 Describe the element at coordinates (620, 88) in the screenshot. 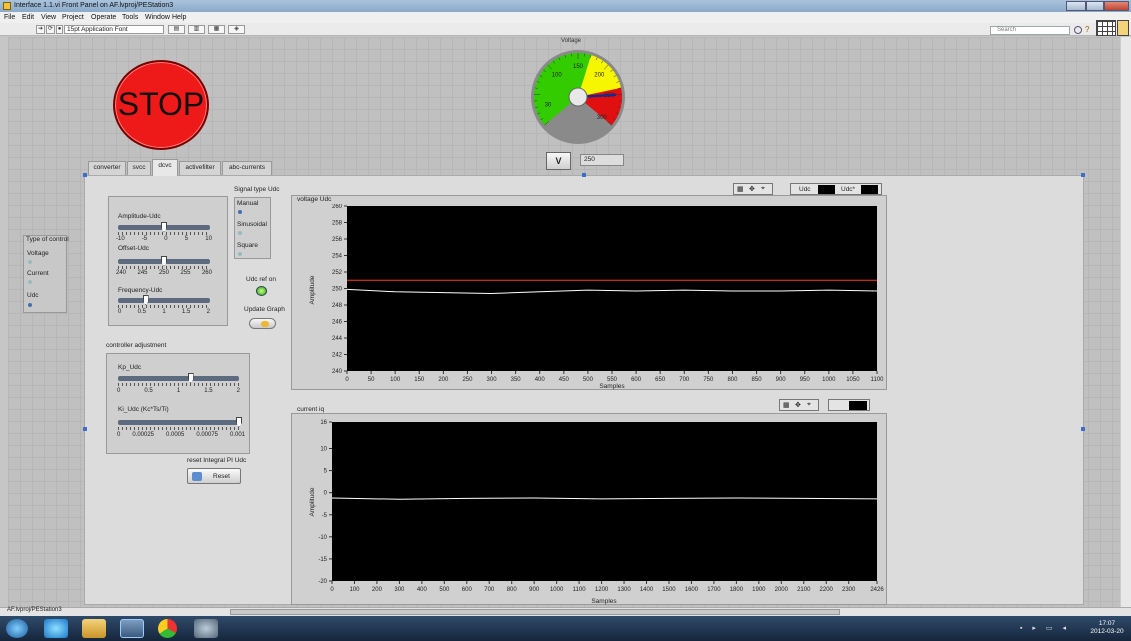

I see `gauge-tick` at that location.